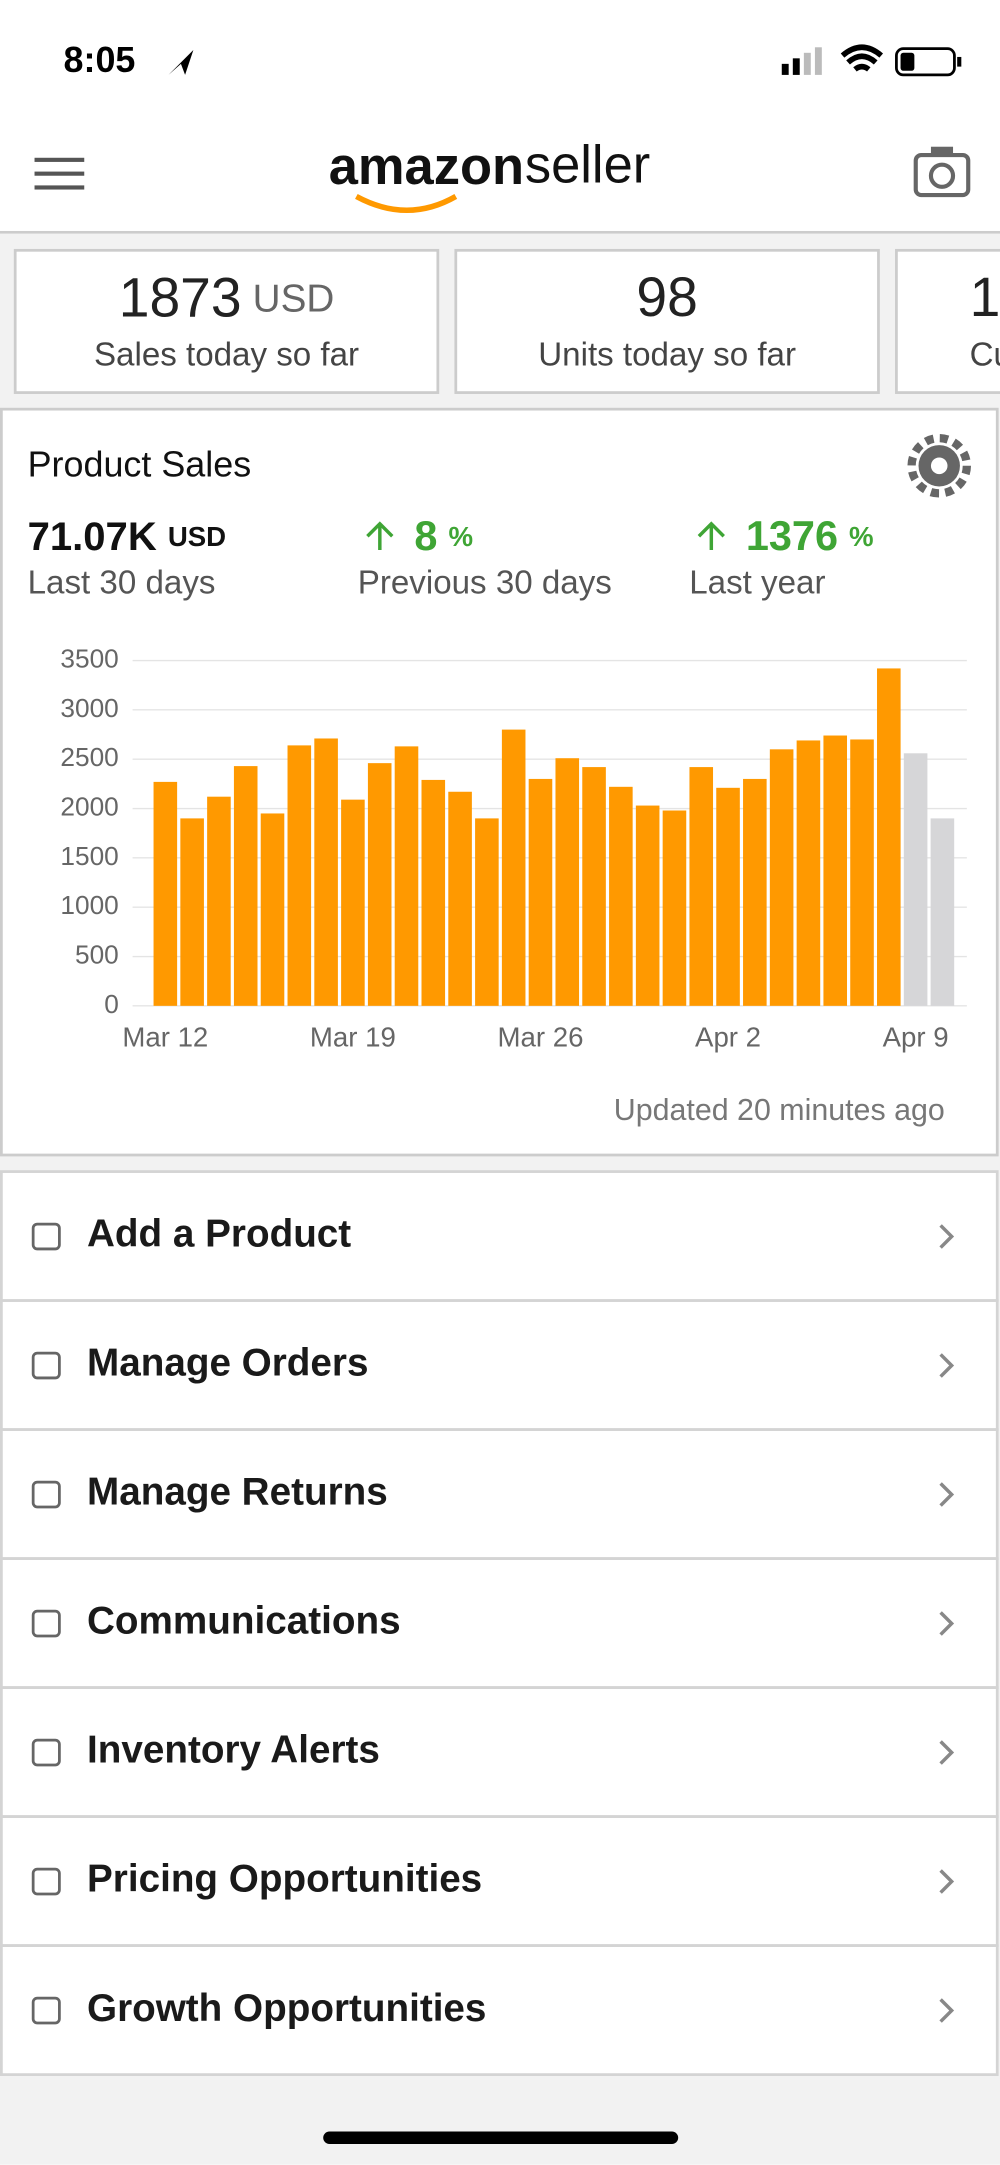 This screenshot has height=2165, width=1000. I want to click on status-time: 8:05, so click(100, 59).